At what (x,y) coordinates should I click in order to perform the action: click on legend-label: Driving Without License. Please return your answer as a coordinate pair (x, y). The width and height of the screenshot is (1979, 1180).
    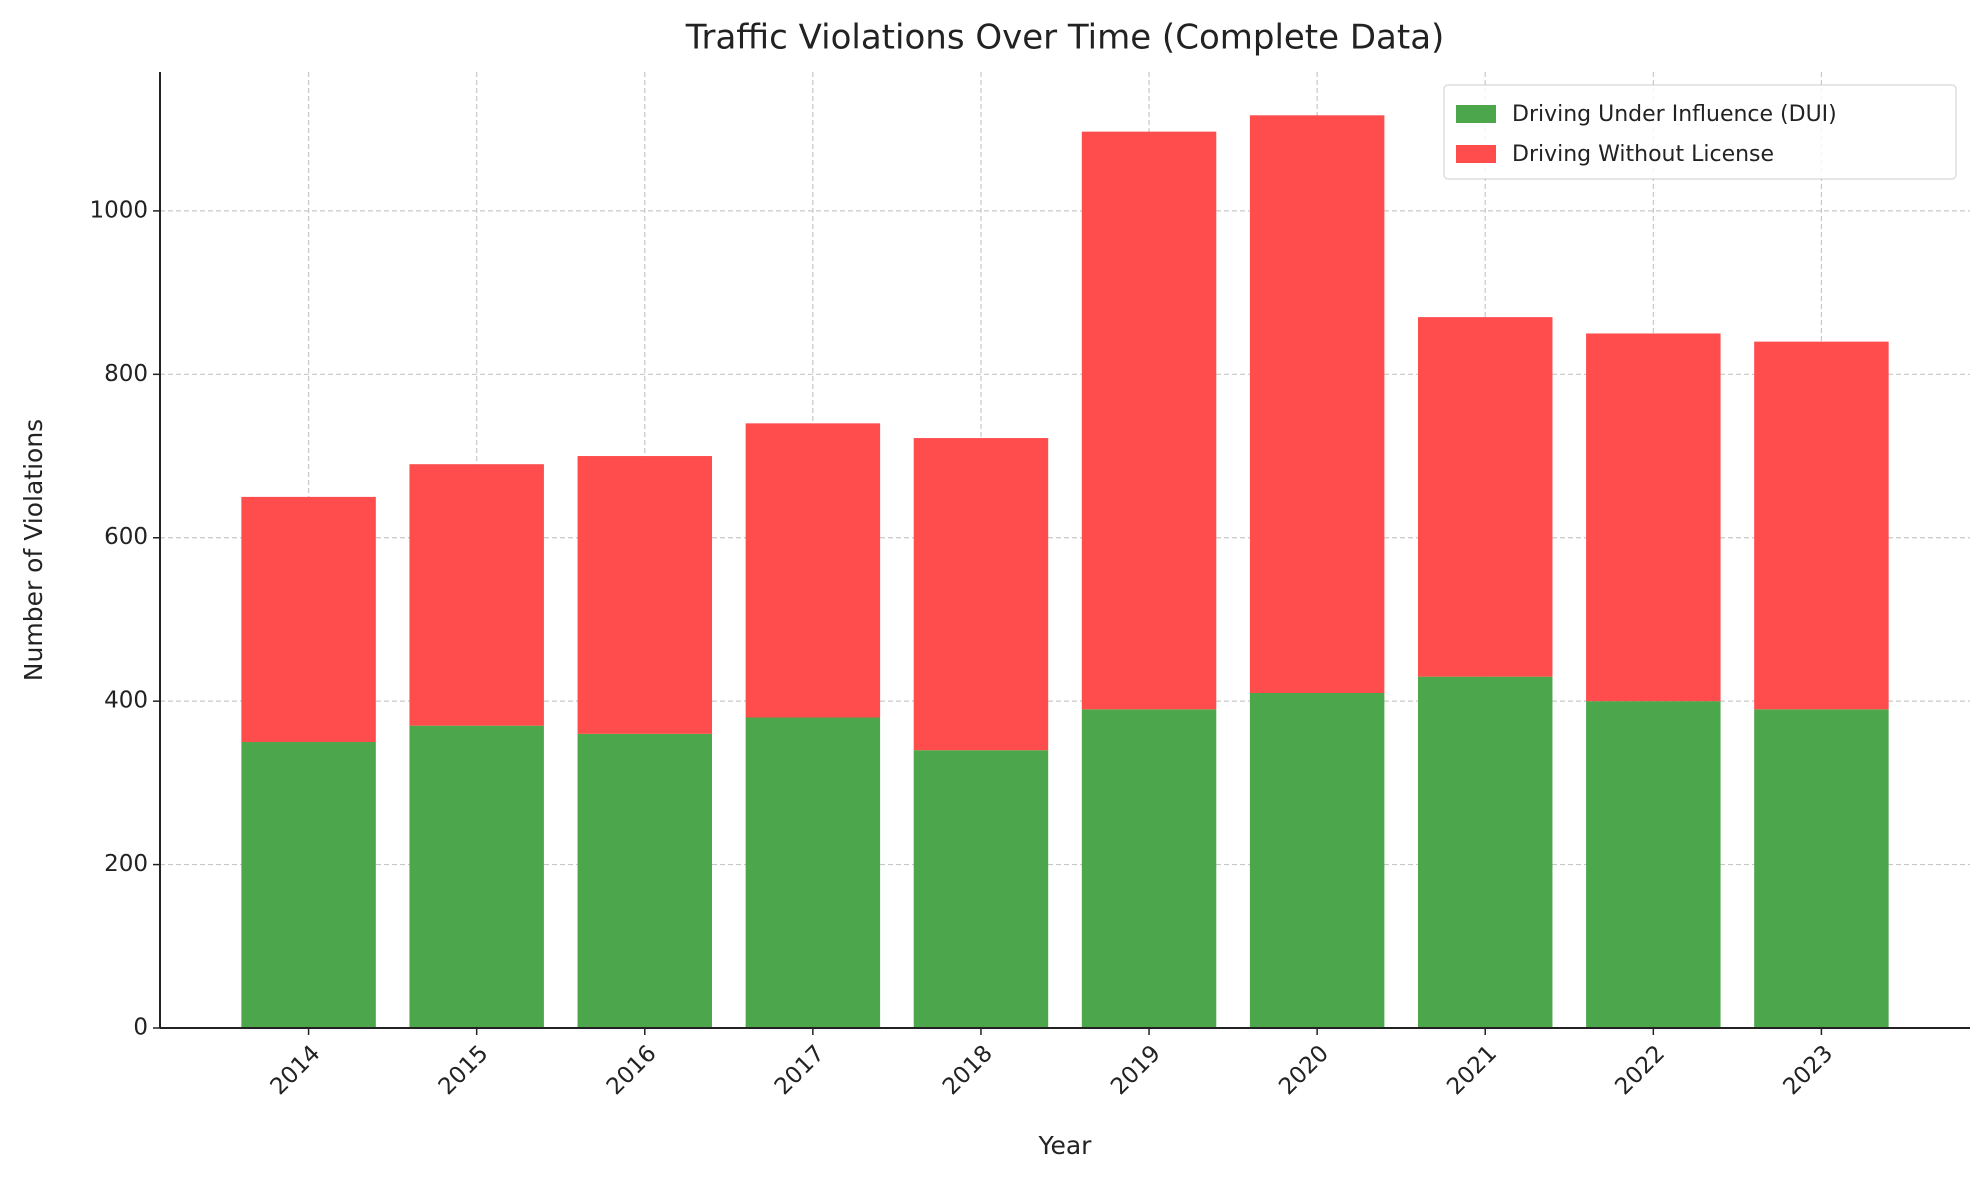
    Looking at the image, I should click on (1643, 154).